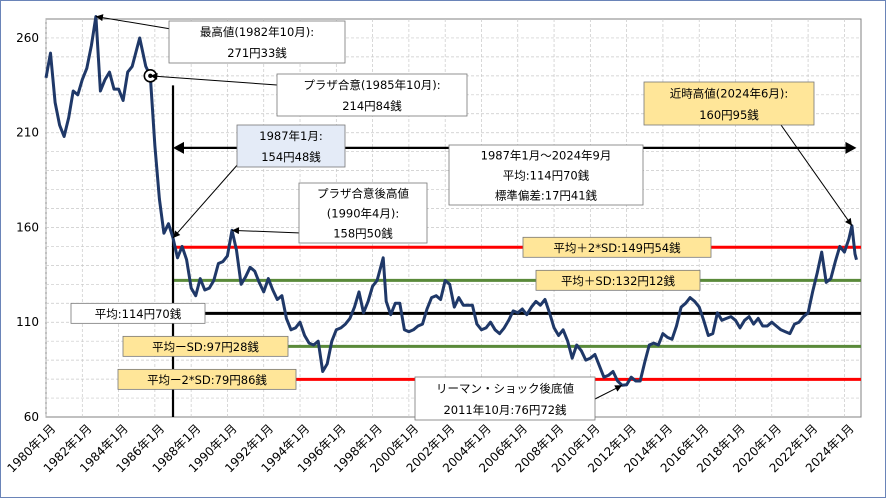 The height and width of the screenshot is (499, 886). Describe the element at coordinates (729, 93) in the screenshot. I see `annotation-text: 近時高値(2024年6月):` at that location.